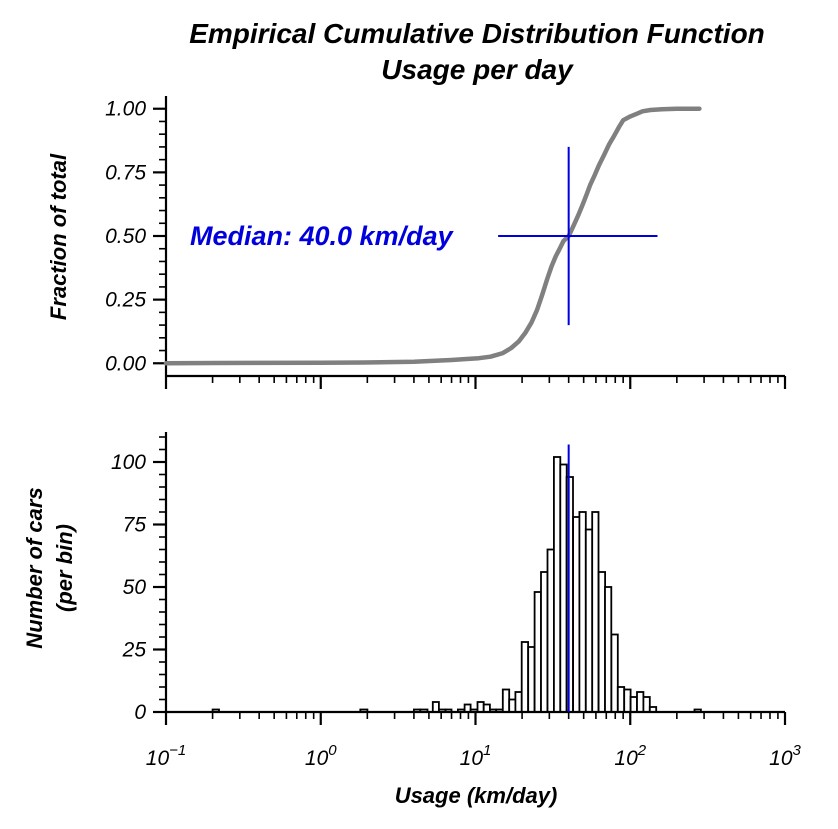 The image size is (838, 829). Describe the element at coordinates (135, 525) in the screenshot. I see `bottom-y-tick-label: 75` at that location.